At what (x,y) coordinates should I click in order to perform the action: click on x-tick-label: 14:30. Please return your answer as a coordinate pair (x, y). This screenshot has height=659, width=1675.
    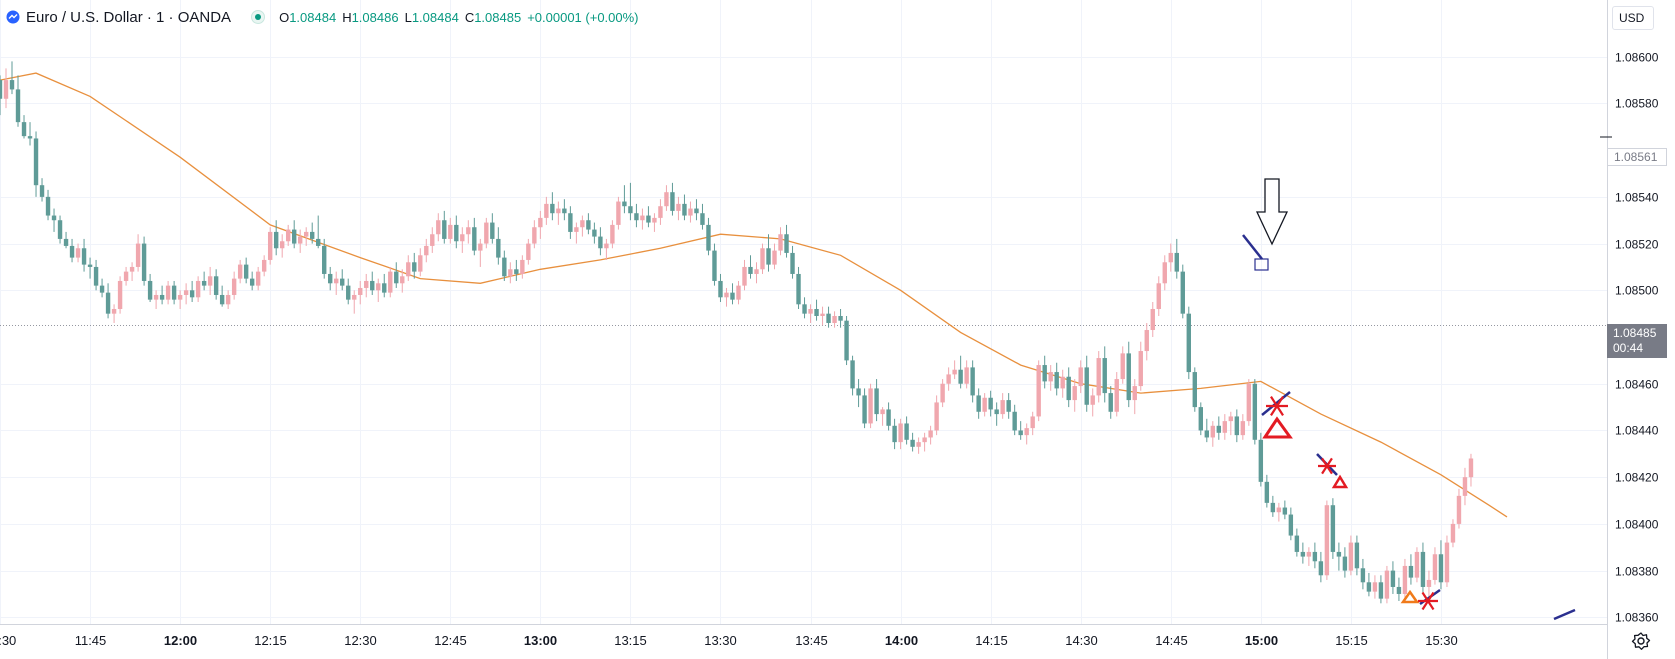
    Looking at the image, I should click on (1081, 640).